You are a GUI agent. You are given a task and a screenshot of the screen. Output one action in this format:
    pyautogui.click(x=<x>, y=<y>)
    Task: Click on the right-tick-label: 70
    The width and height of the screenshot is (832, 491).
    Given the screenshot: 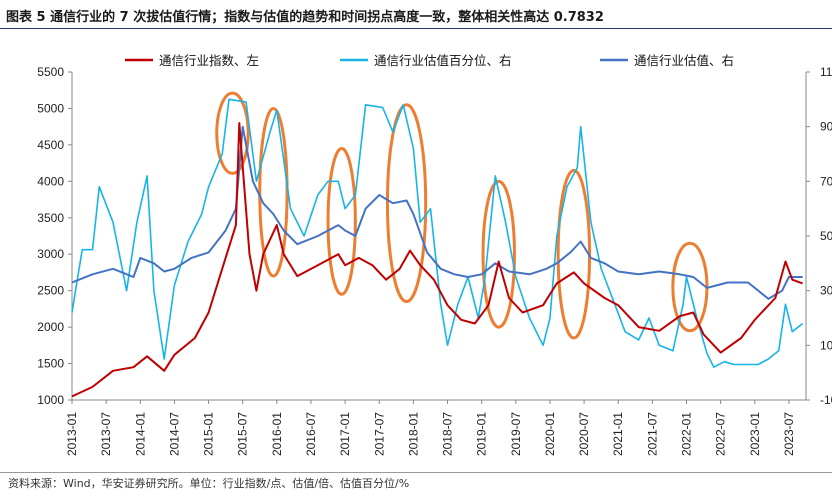 What is the action you would take?
    pyautogui.click(x=826, y=181)
    